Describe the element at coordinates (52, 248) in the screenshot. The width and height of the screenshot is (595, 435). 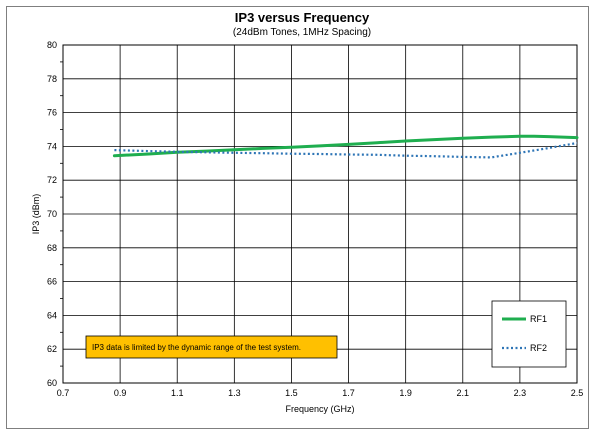
I see `y-tick-label: 68` at that location.